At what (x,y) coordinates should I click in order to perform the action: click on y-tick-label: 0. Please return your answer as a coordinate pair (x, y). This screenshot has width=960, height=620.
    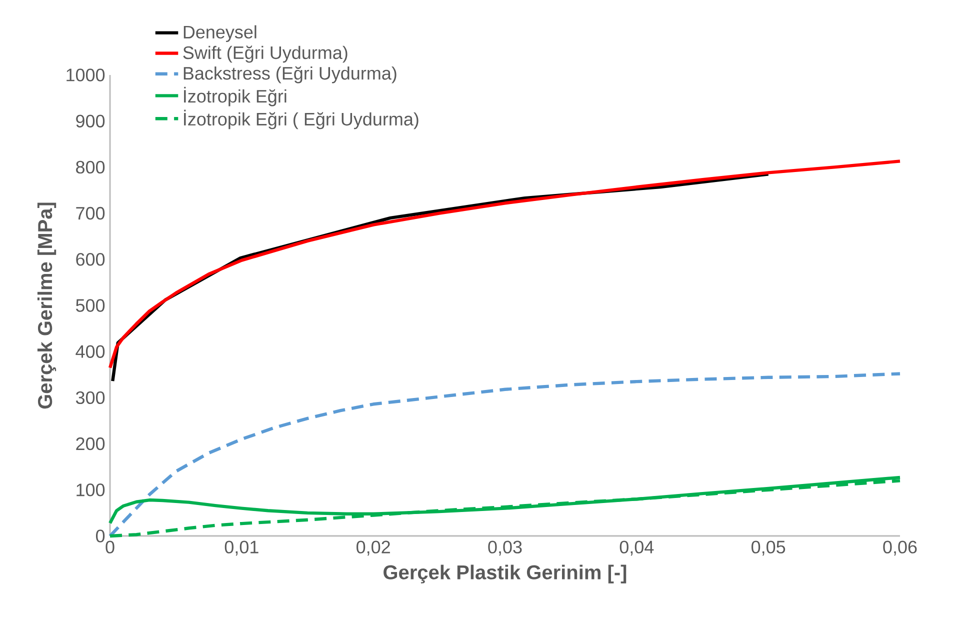
    Looking at the image, I should click on (100, 536).